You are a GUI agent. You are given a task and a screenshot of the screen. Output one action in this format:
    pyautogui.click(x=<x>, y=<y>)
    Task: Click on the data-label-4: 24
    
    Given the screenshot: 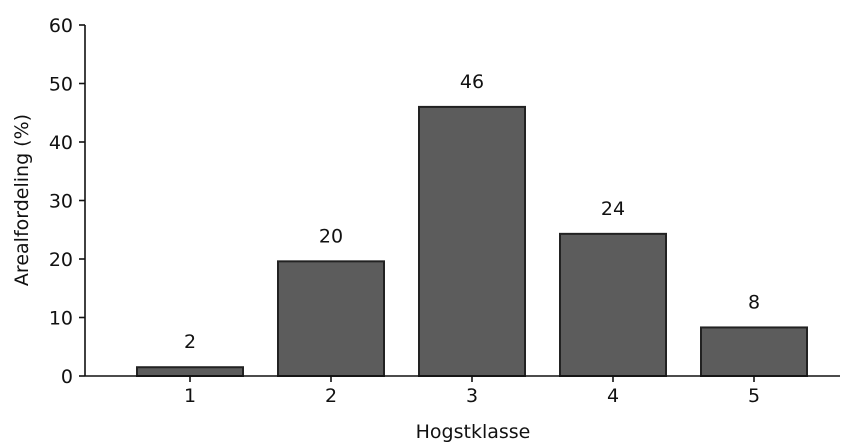 What is the action you would take?
    pyautogui.click(x=613, y=209)
    